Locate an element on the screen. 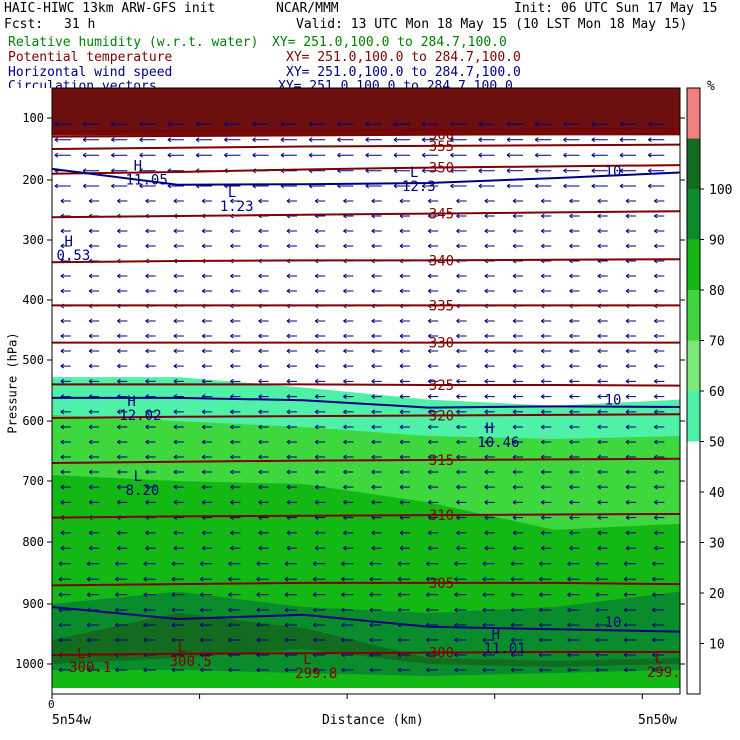 The width and height of the screenshot is (740, 740). theta-contour-label: 360 is located at coordinates (441, 136).